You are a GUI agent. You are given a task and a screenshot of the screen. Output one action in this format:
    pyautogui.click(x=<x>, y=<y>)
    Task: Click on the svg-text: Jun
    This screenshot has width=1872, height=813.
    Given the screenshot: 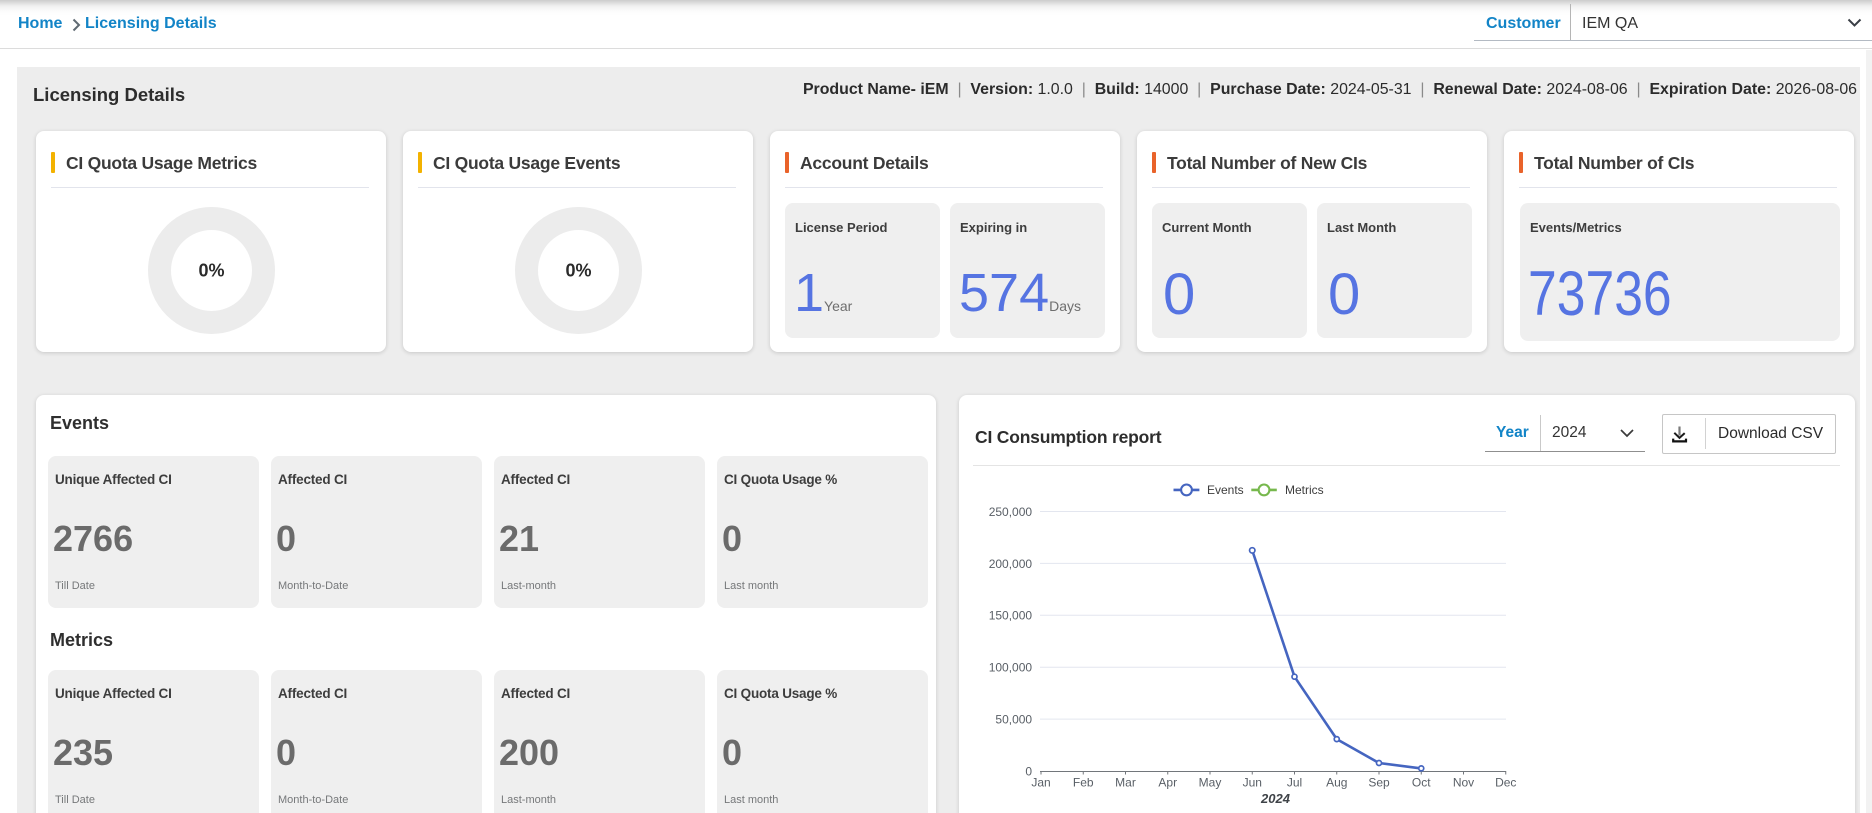 What is the action you would take?
    pyautogui.click(x=1252, y=782)
    